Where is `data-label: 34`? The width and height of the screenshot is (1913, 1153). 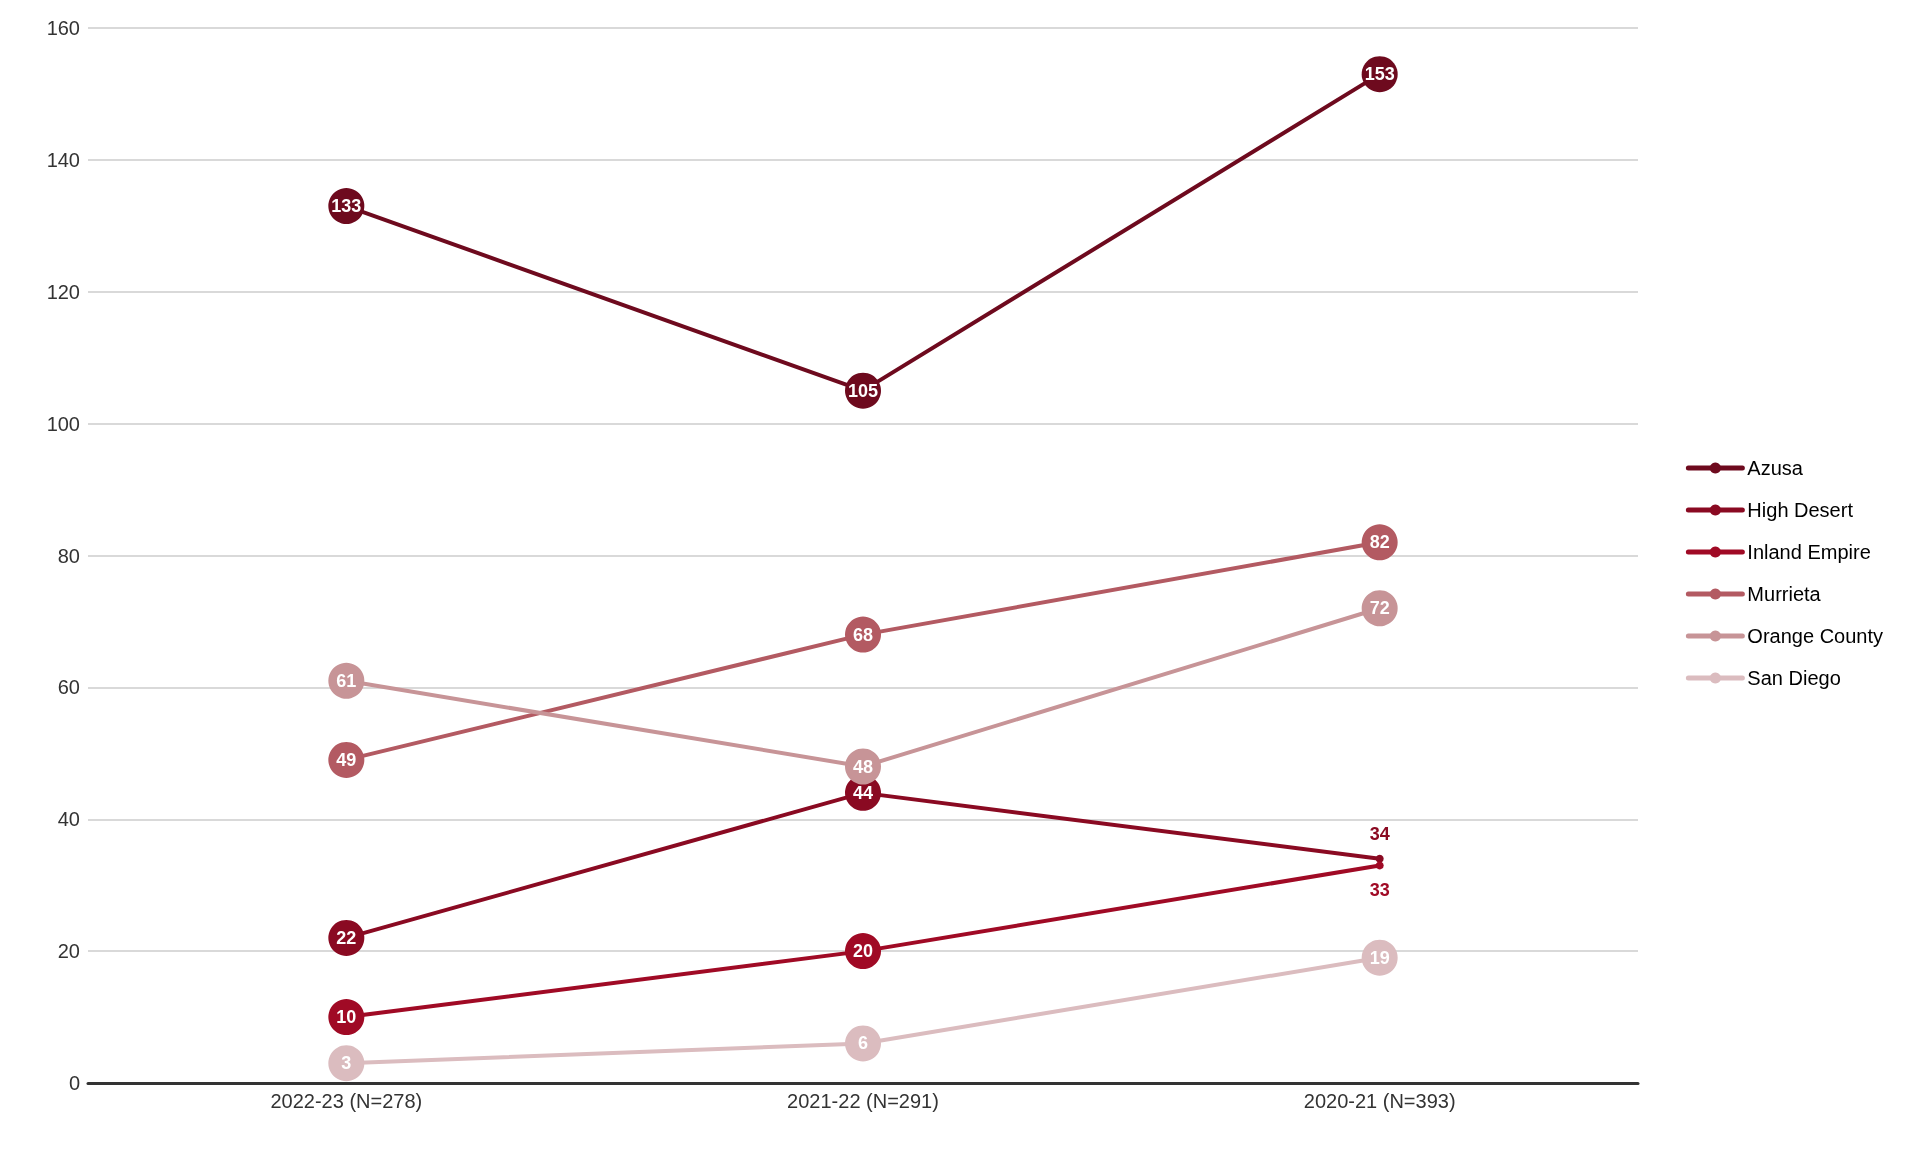 data-label: 34 is located at coordinates (1379, 833).